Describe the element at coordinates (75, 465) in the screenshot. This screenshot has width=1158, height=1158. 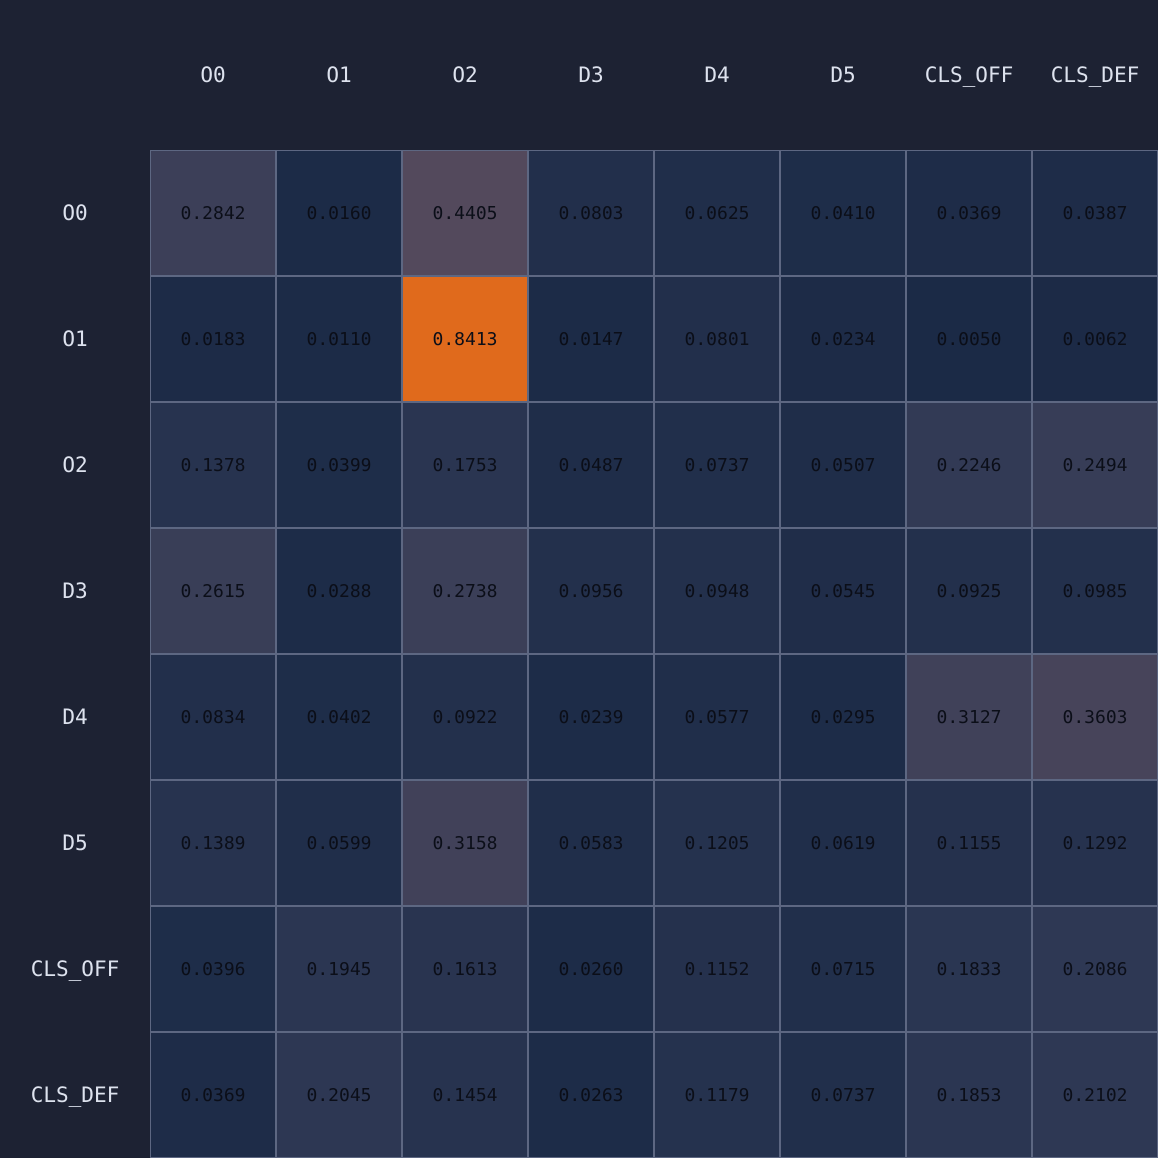
I see `row-label: O2` at that location.